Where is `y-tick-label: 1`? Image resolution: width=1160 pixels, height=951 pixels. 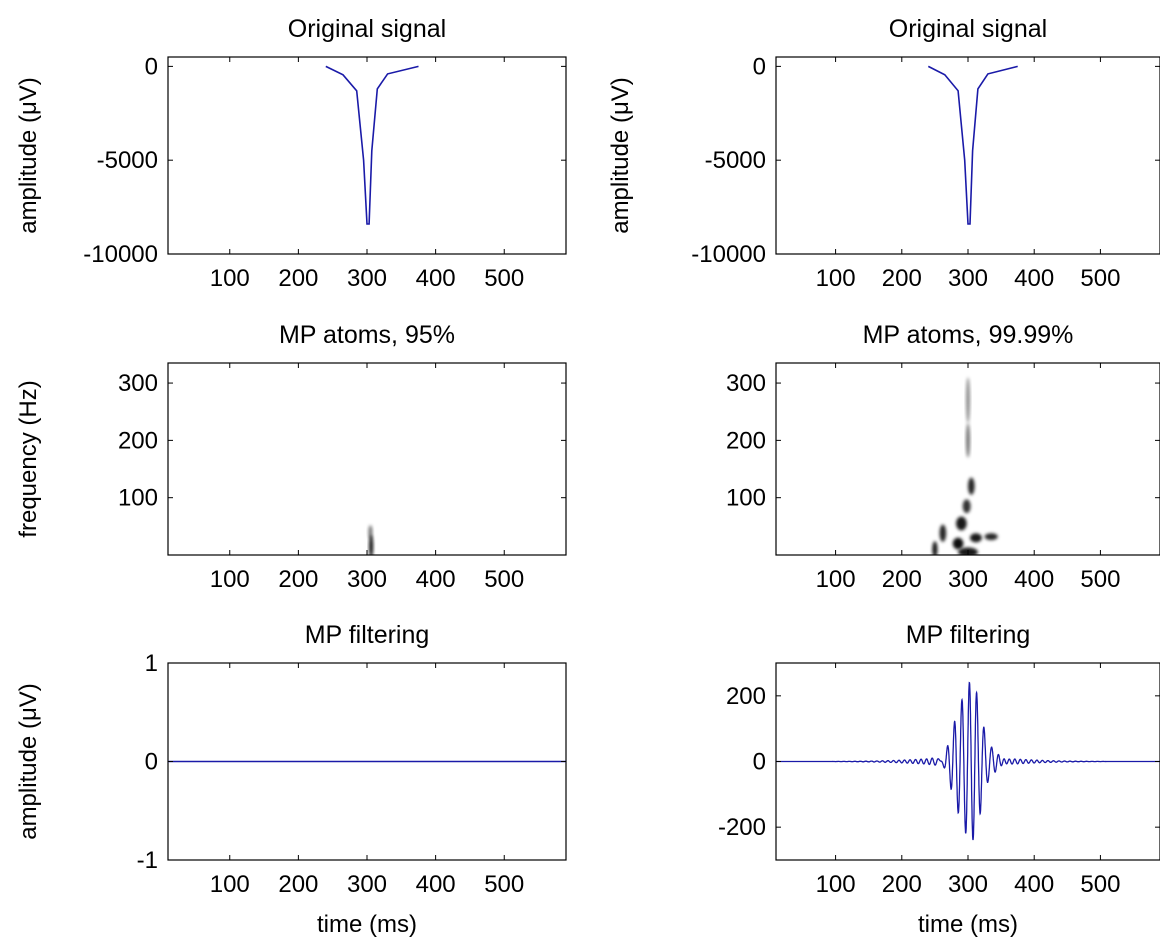
y-tick-label: 1 is located at coordinates (151, 663).